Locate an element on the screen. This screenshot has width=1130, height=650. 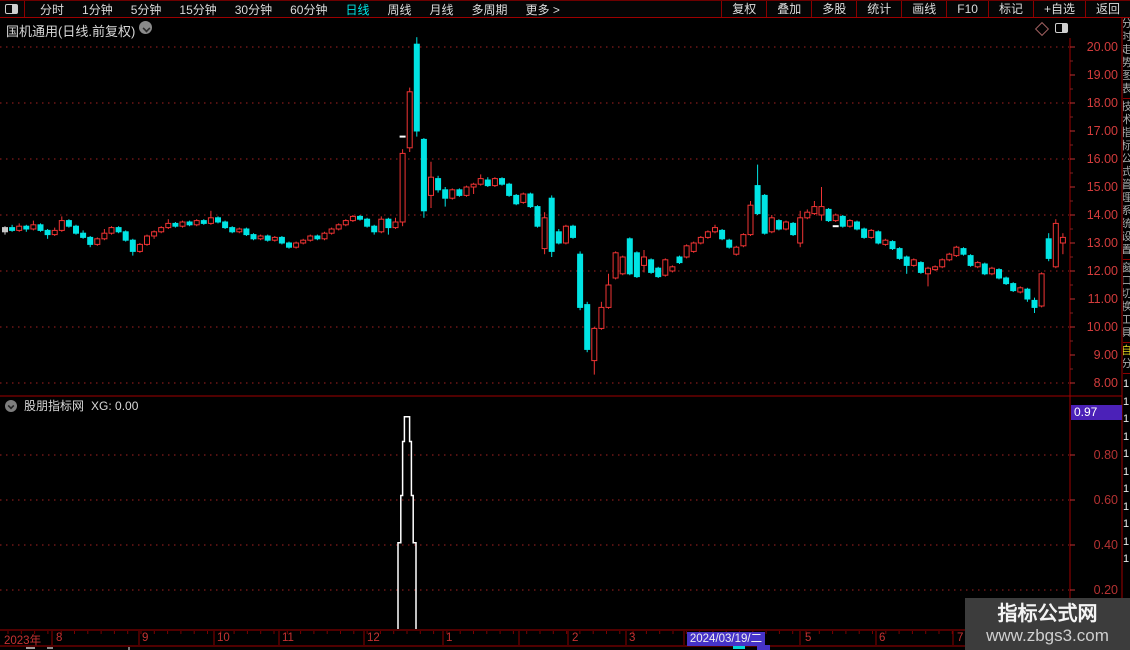
toolbar-divider is located at coordinates (24, 9).